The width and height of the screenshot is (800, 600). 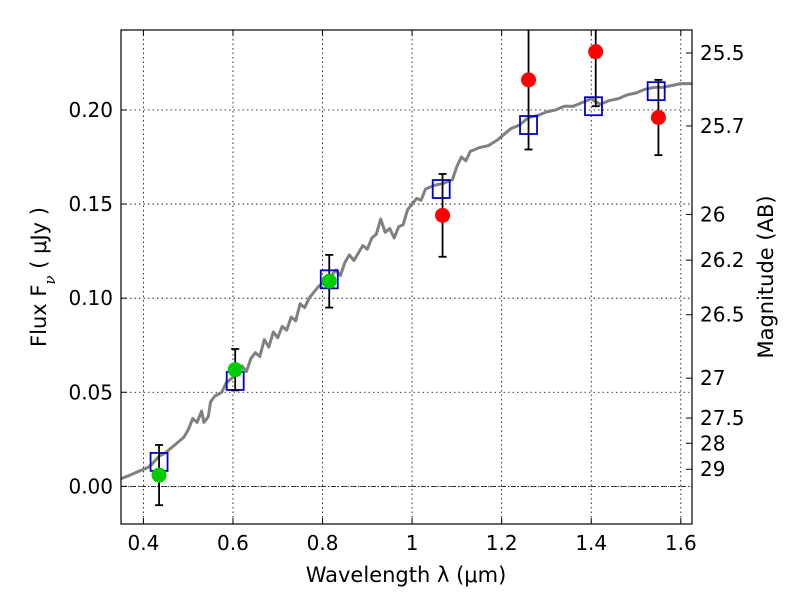 I want to click on y2-tick-label: 27.5, so click(x=722, y=418).